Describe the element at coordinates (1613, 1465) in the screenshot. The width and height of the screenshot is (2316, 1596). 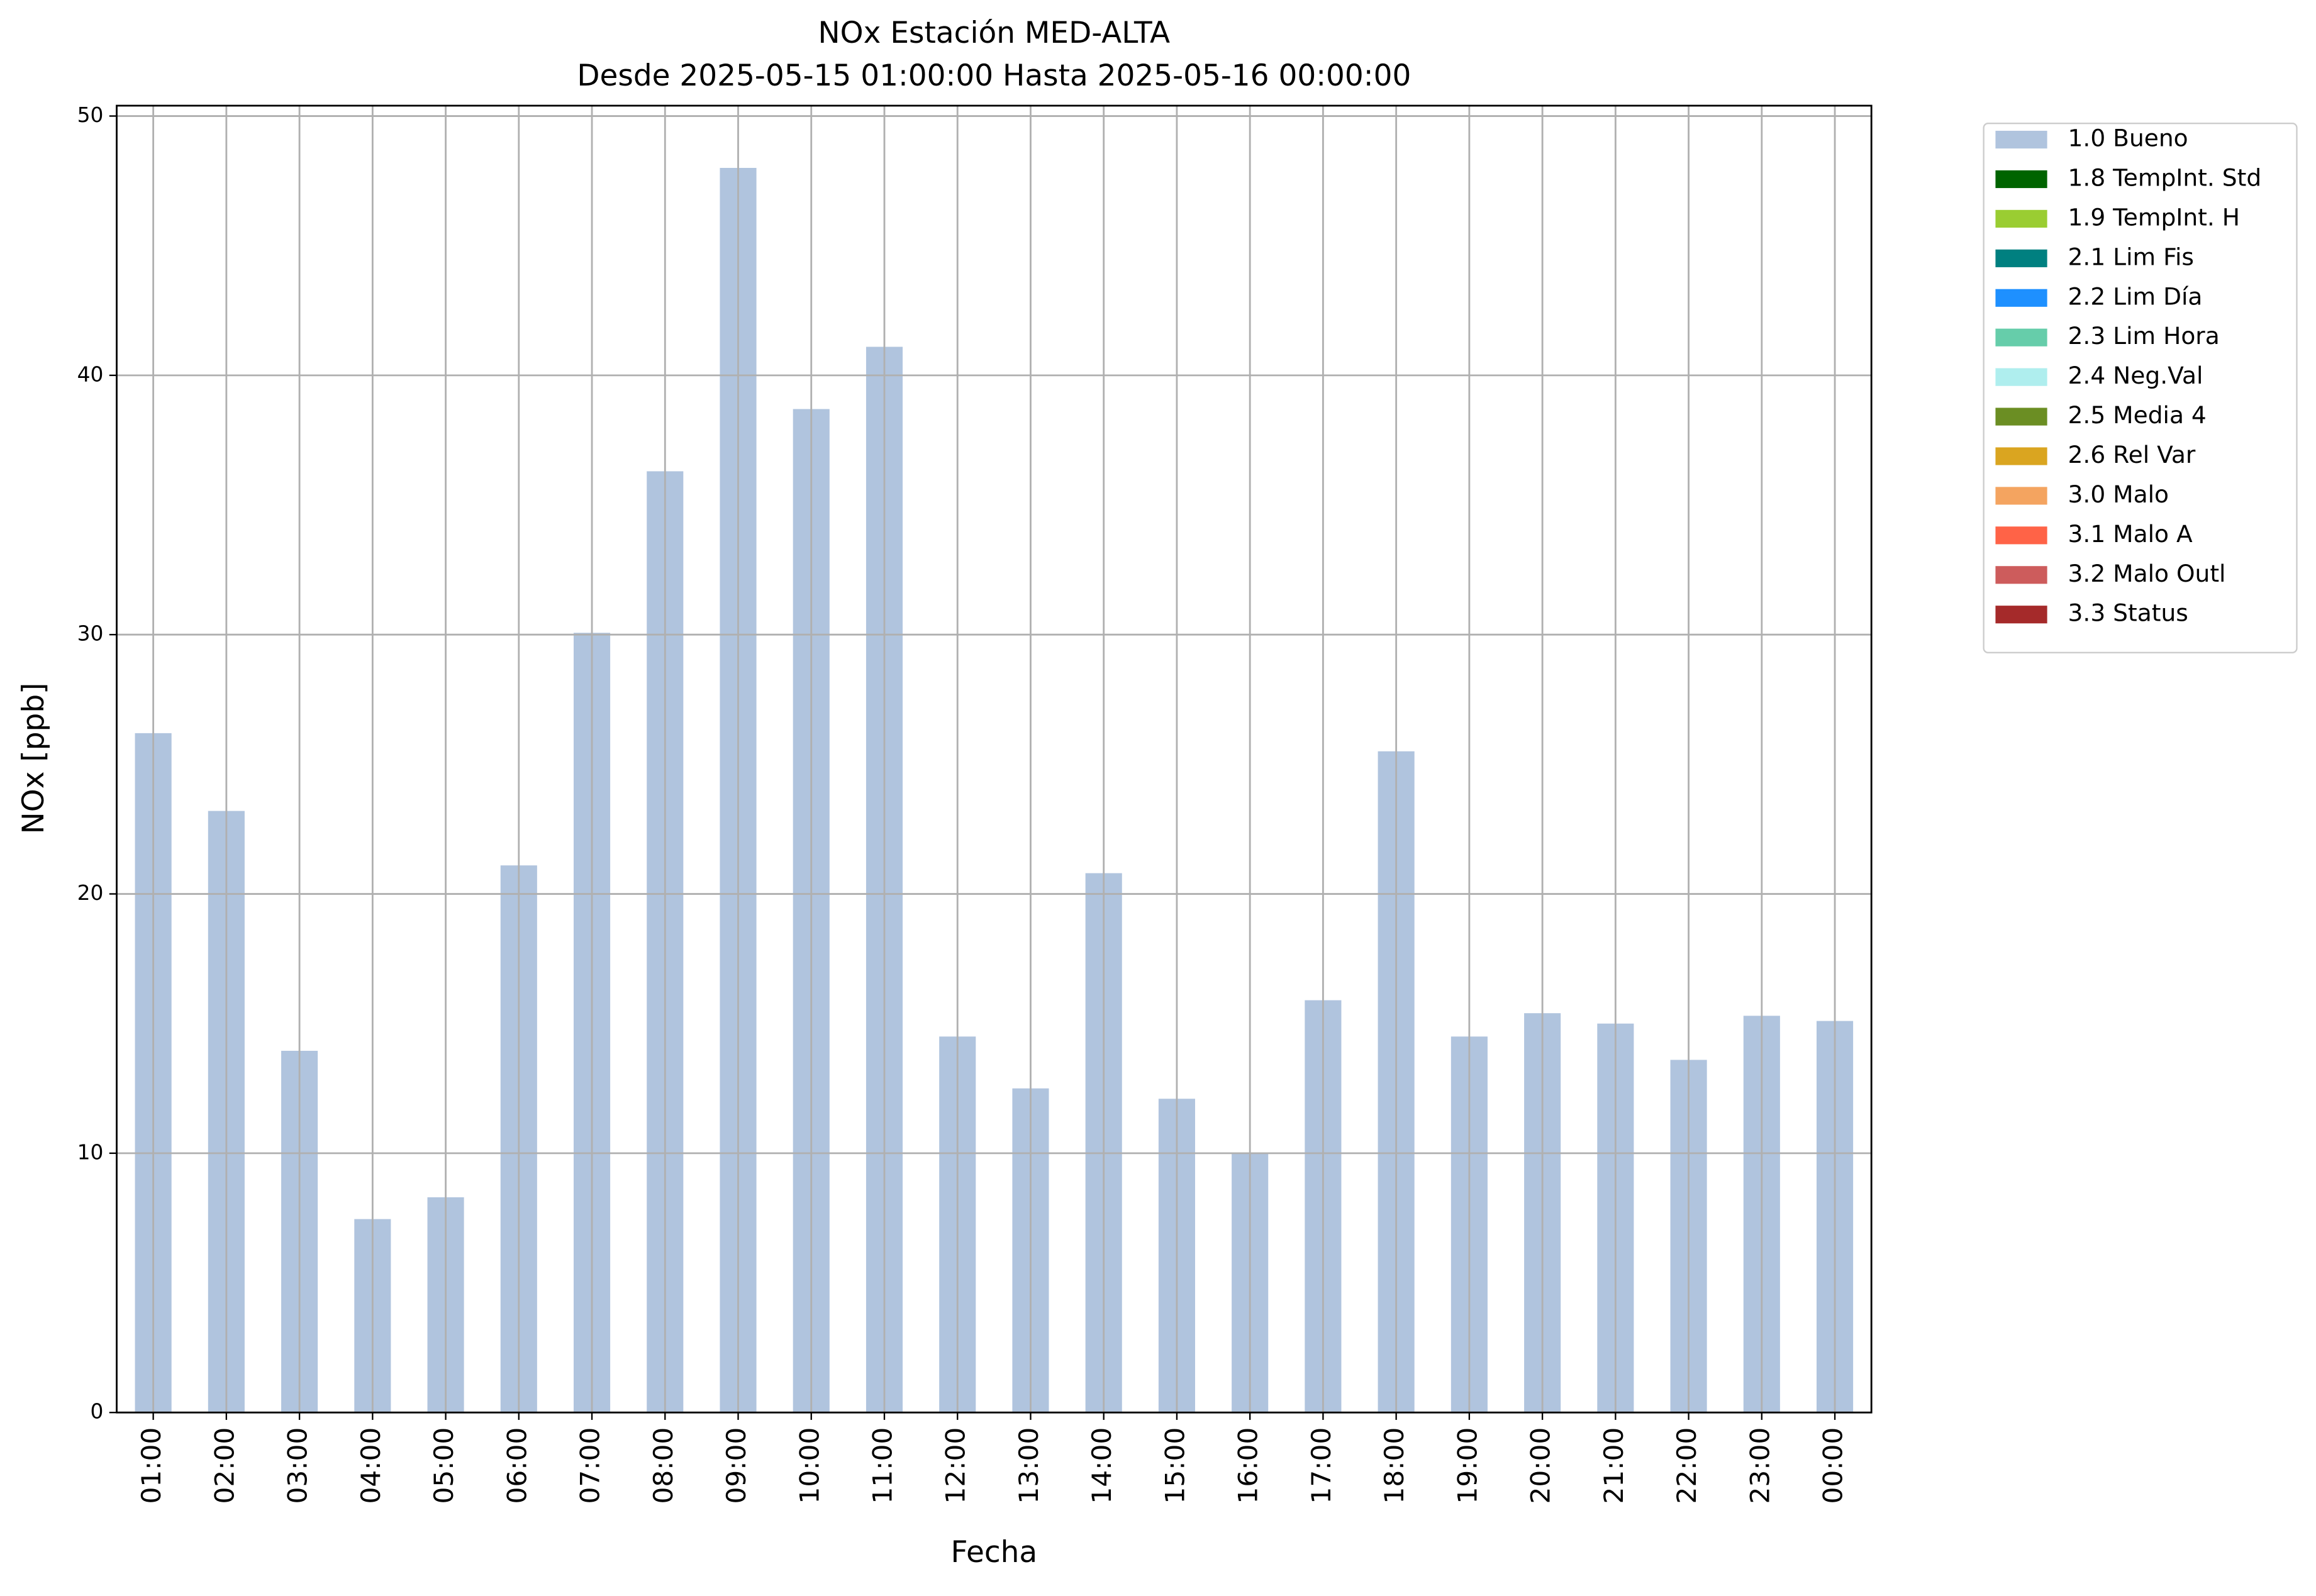
I see `x-tick-label: 21:00` at that location.